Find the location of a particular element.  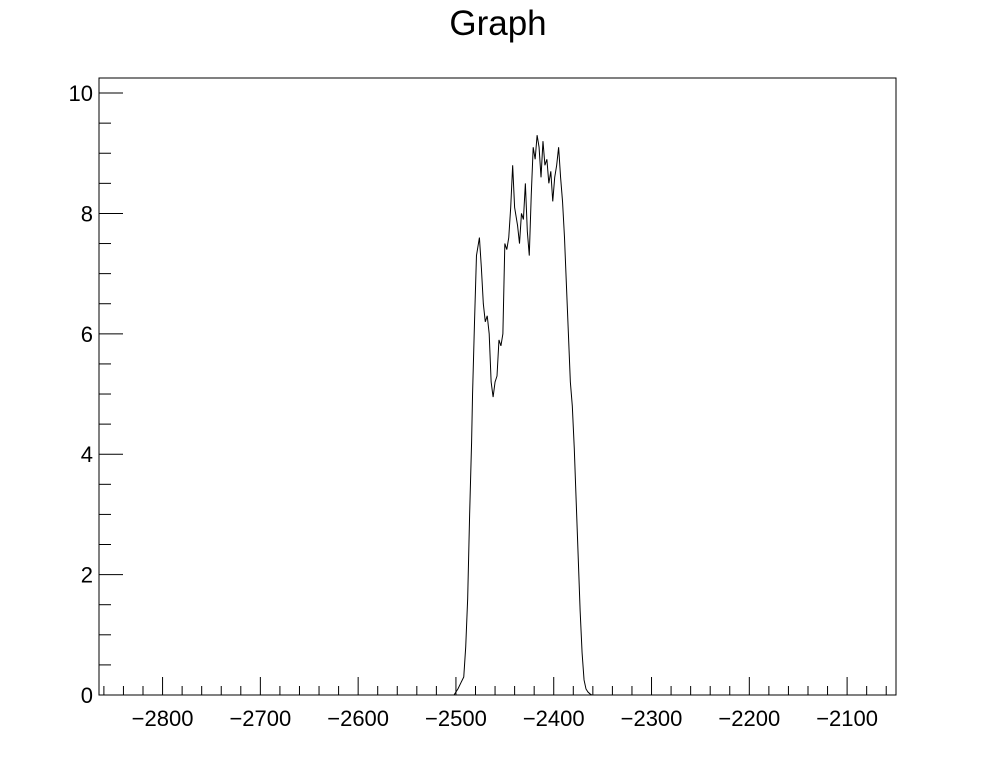

chart-title: Graph is located at coordinates (498, 23).